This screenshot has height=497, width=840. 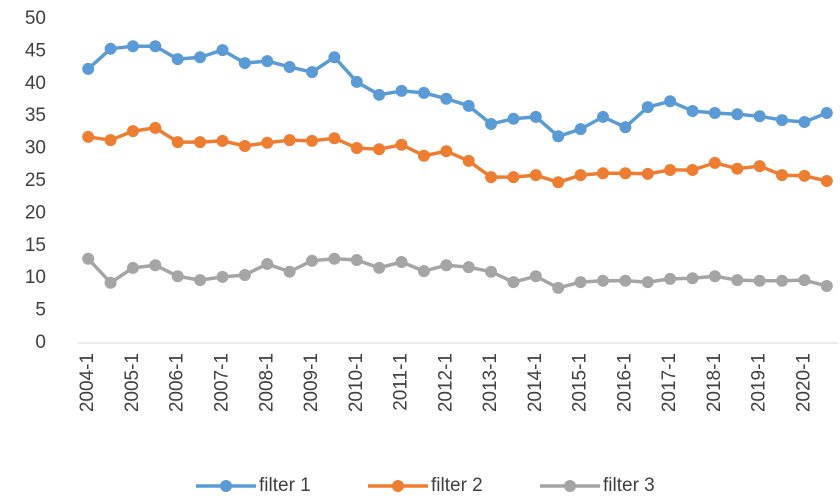 I want to click on x-tick-label: 2011-1, so click(x=401, y=382).